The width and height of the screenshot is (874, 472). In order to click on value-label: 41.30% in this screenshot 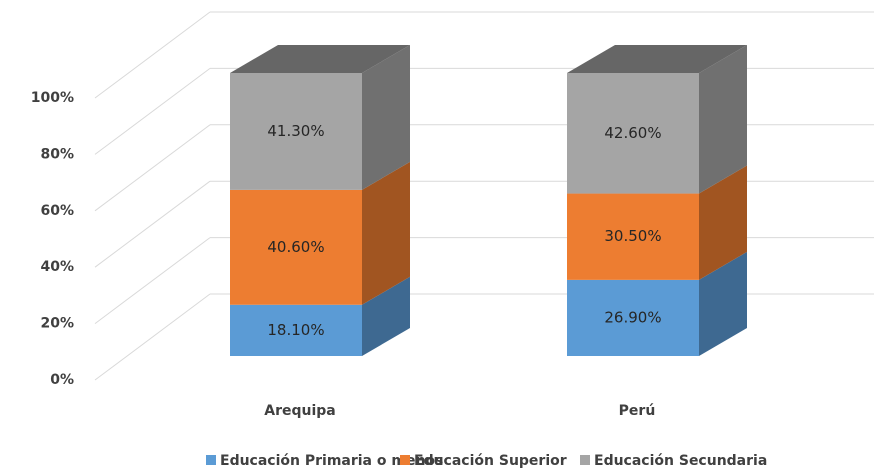, I will do `click(295, 131)`.